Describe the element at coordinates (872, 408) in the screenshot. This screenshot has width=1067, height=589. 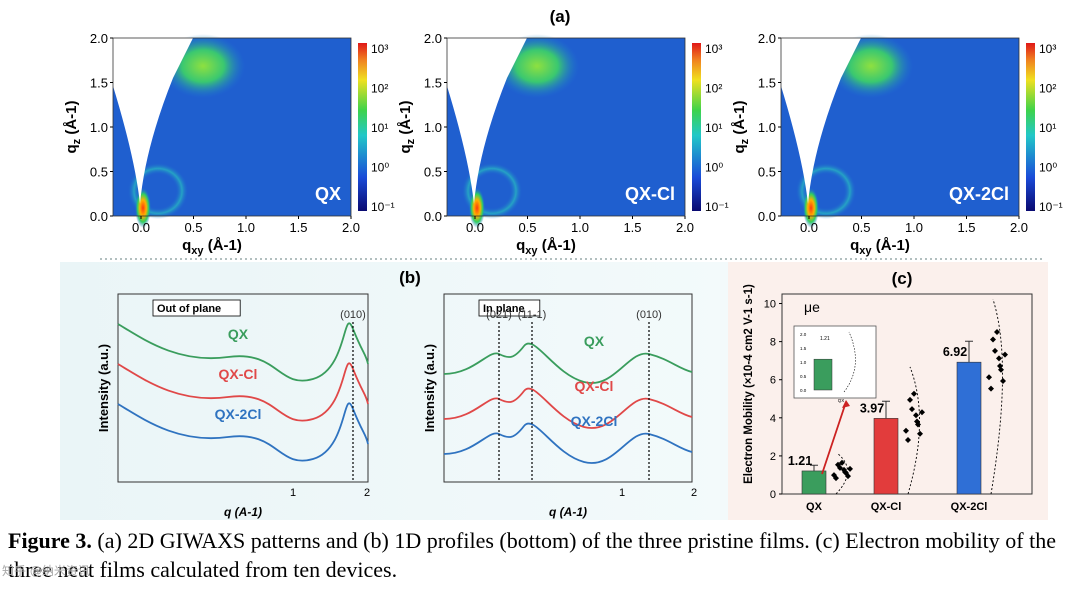
I see `value-label: 3.97` at that location.